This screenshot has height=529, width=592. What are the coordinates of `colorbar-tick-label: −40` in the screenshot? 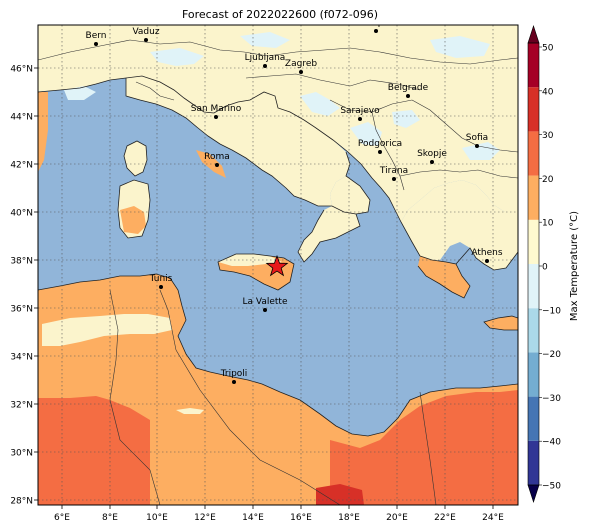 It's located at (551, 443).